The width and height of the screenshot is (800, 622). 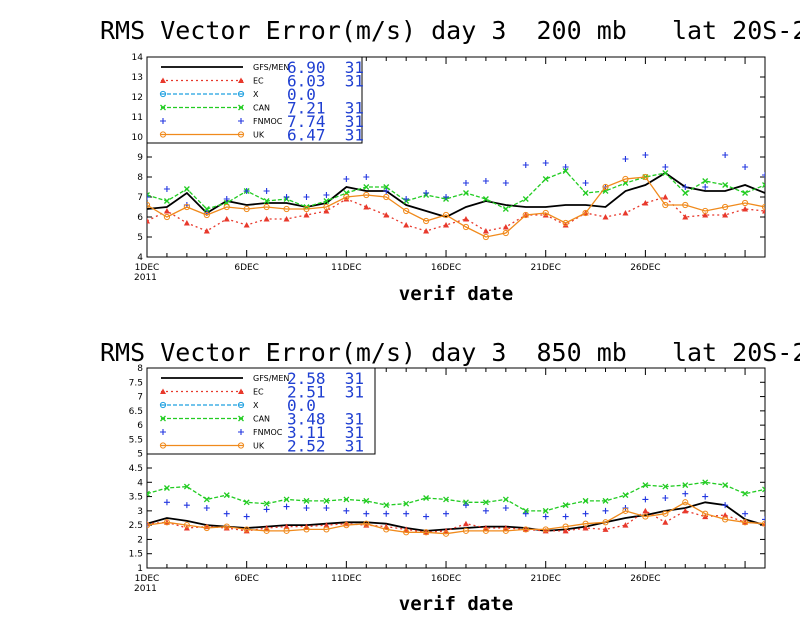 What do you see at coordinates (325, 108) in the screenshot?
I see `legend-value-can: 7.21 31` at bounding box center [325, 108].